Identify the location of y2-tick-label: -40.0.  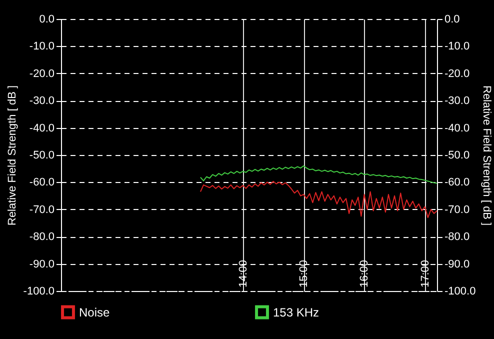
(457, 128).